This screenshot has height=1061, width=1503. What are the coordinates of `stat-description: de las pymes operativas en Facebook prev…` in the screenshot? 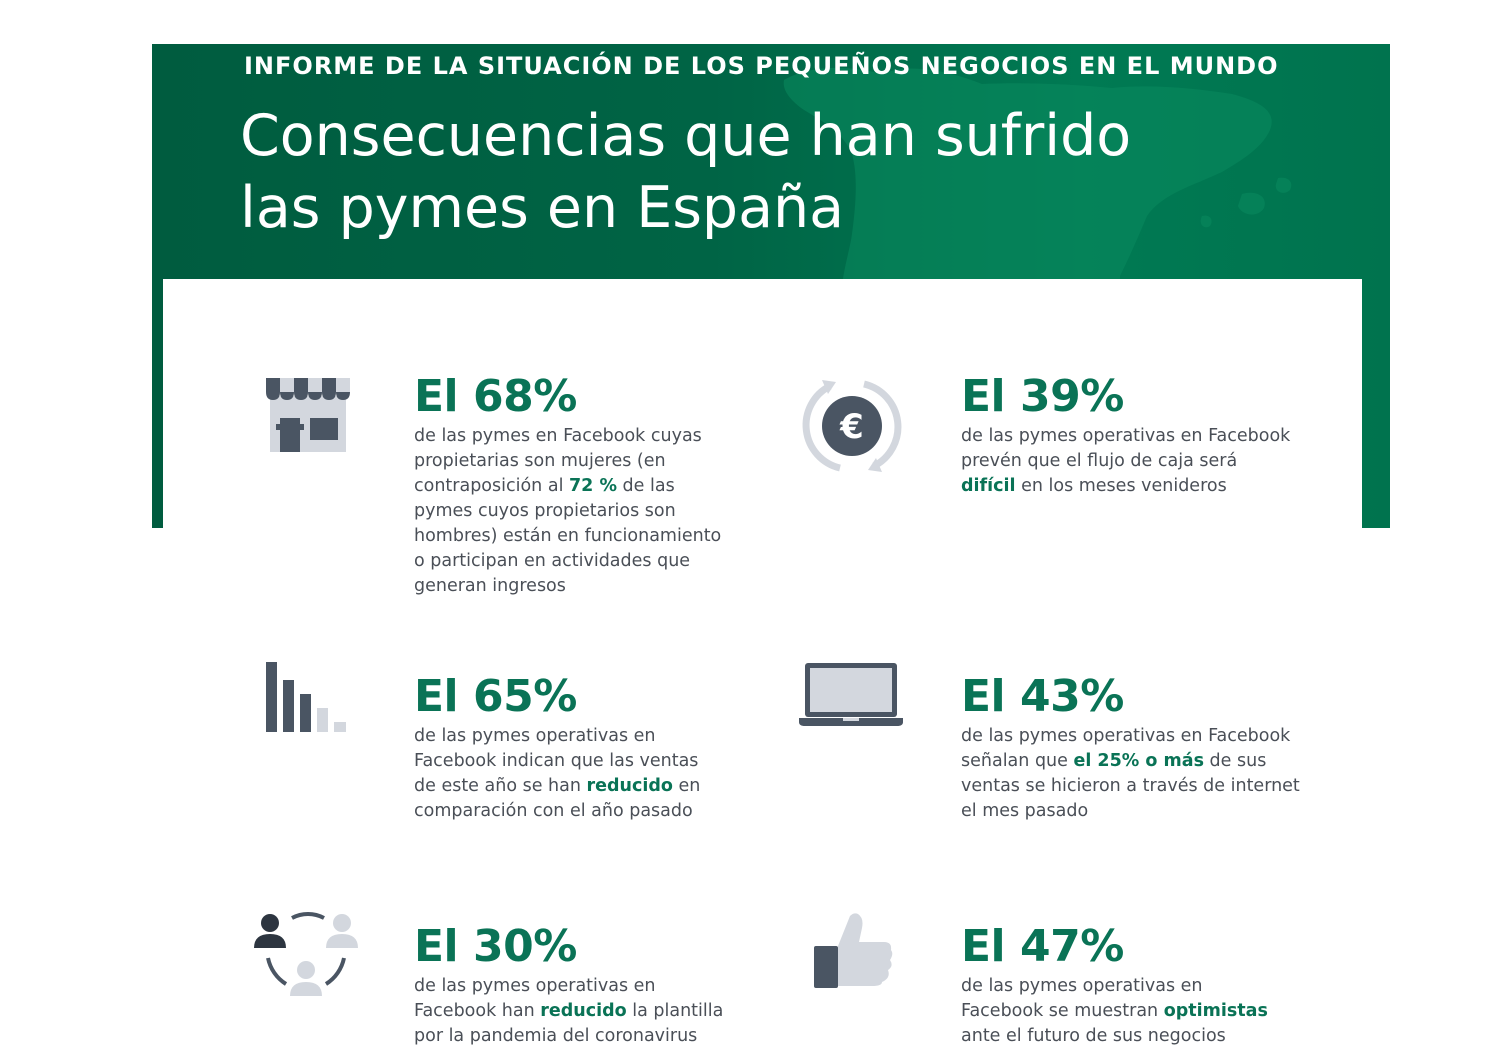 It's located at (1126, 461).